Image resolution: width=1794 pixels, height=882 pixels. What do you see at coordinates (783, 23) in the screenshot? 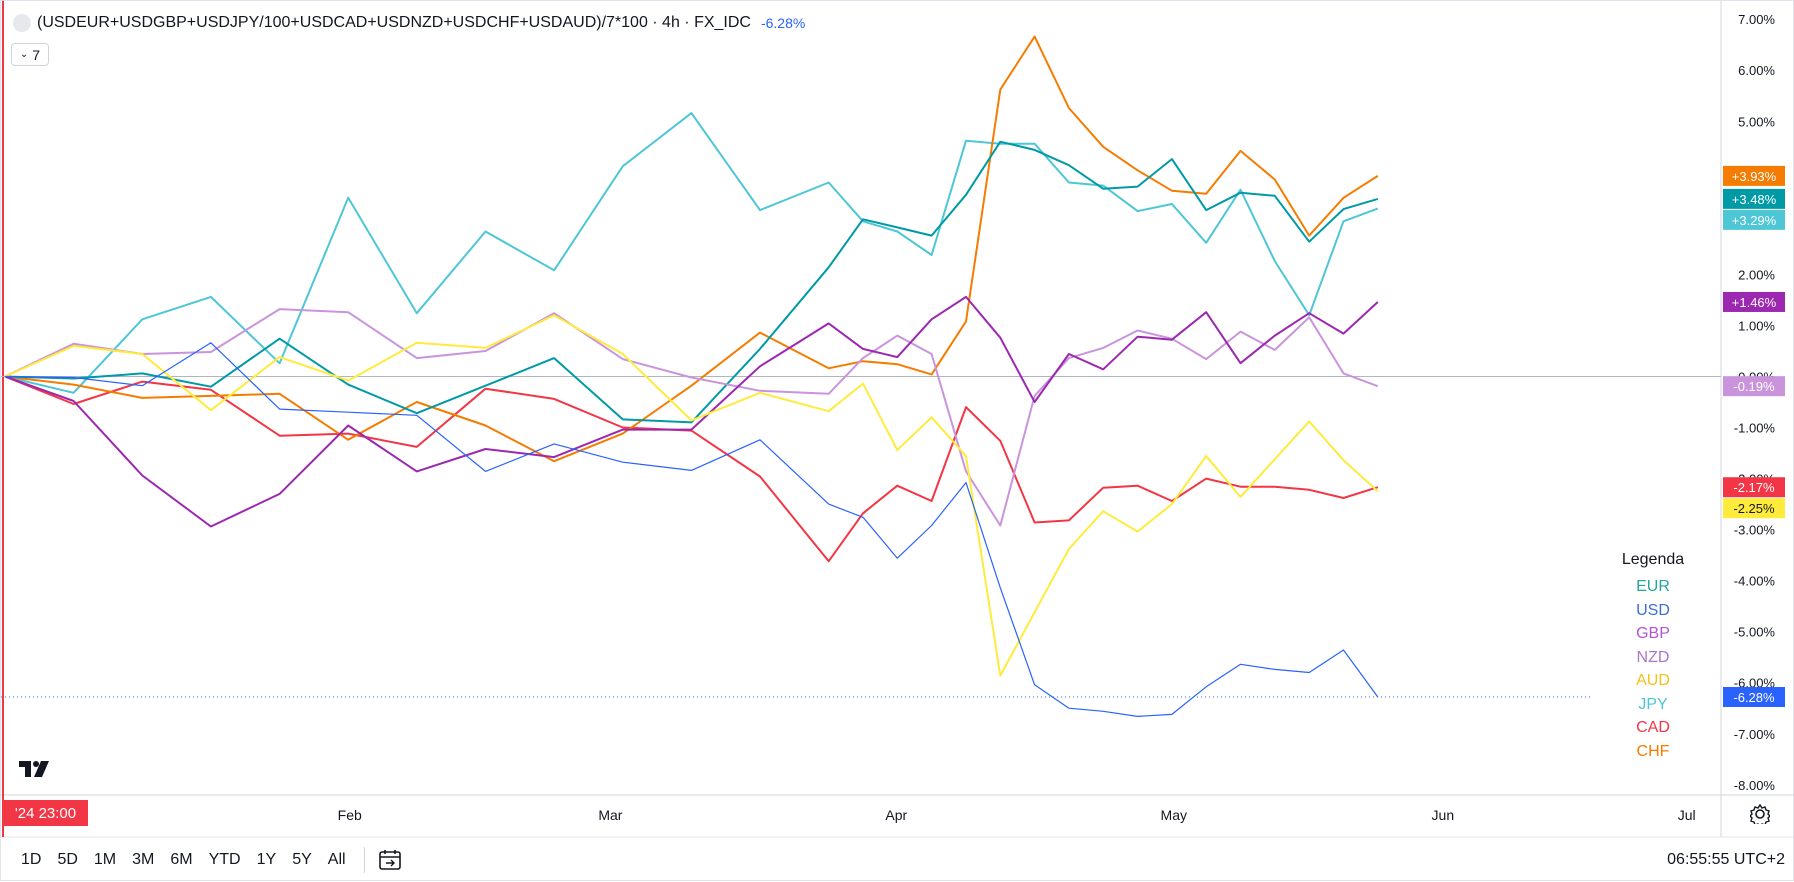
I see `change-percent: -6.28%` at bounding box center [783, 23].